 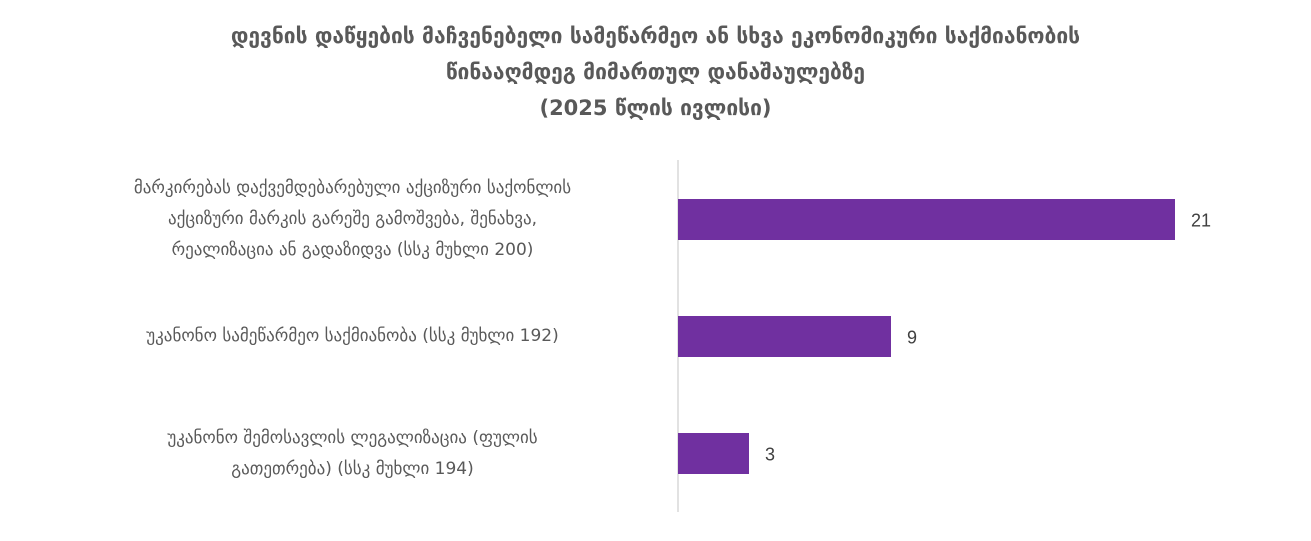 I want to click on category-label-line: რეალიზაცია ან გადაზიდვა (სსკ მუხლი 200), so click(x=352, y=250).